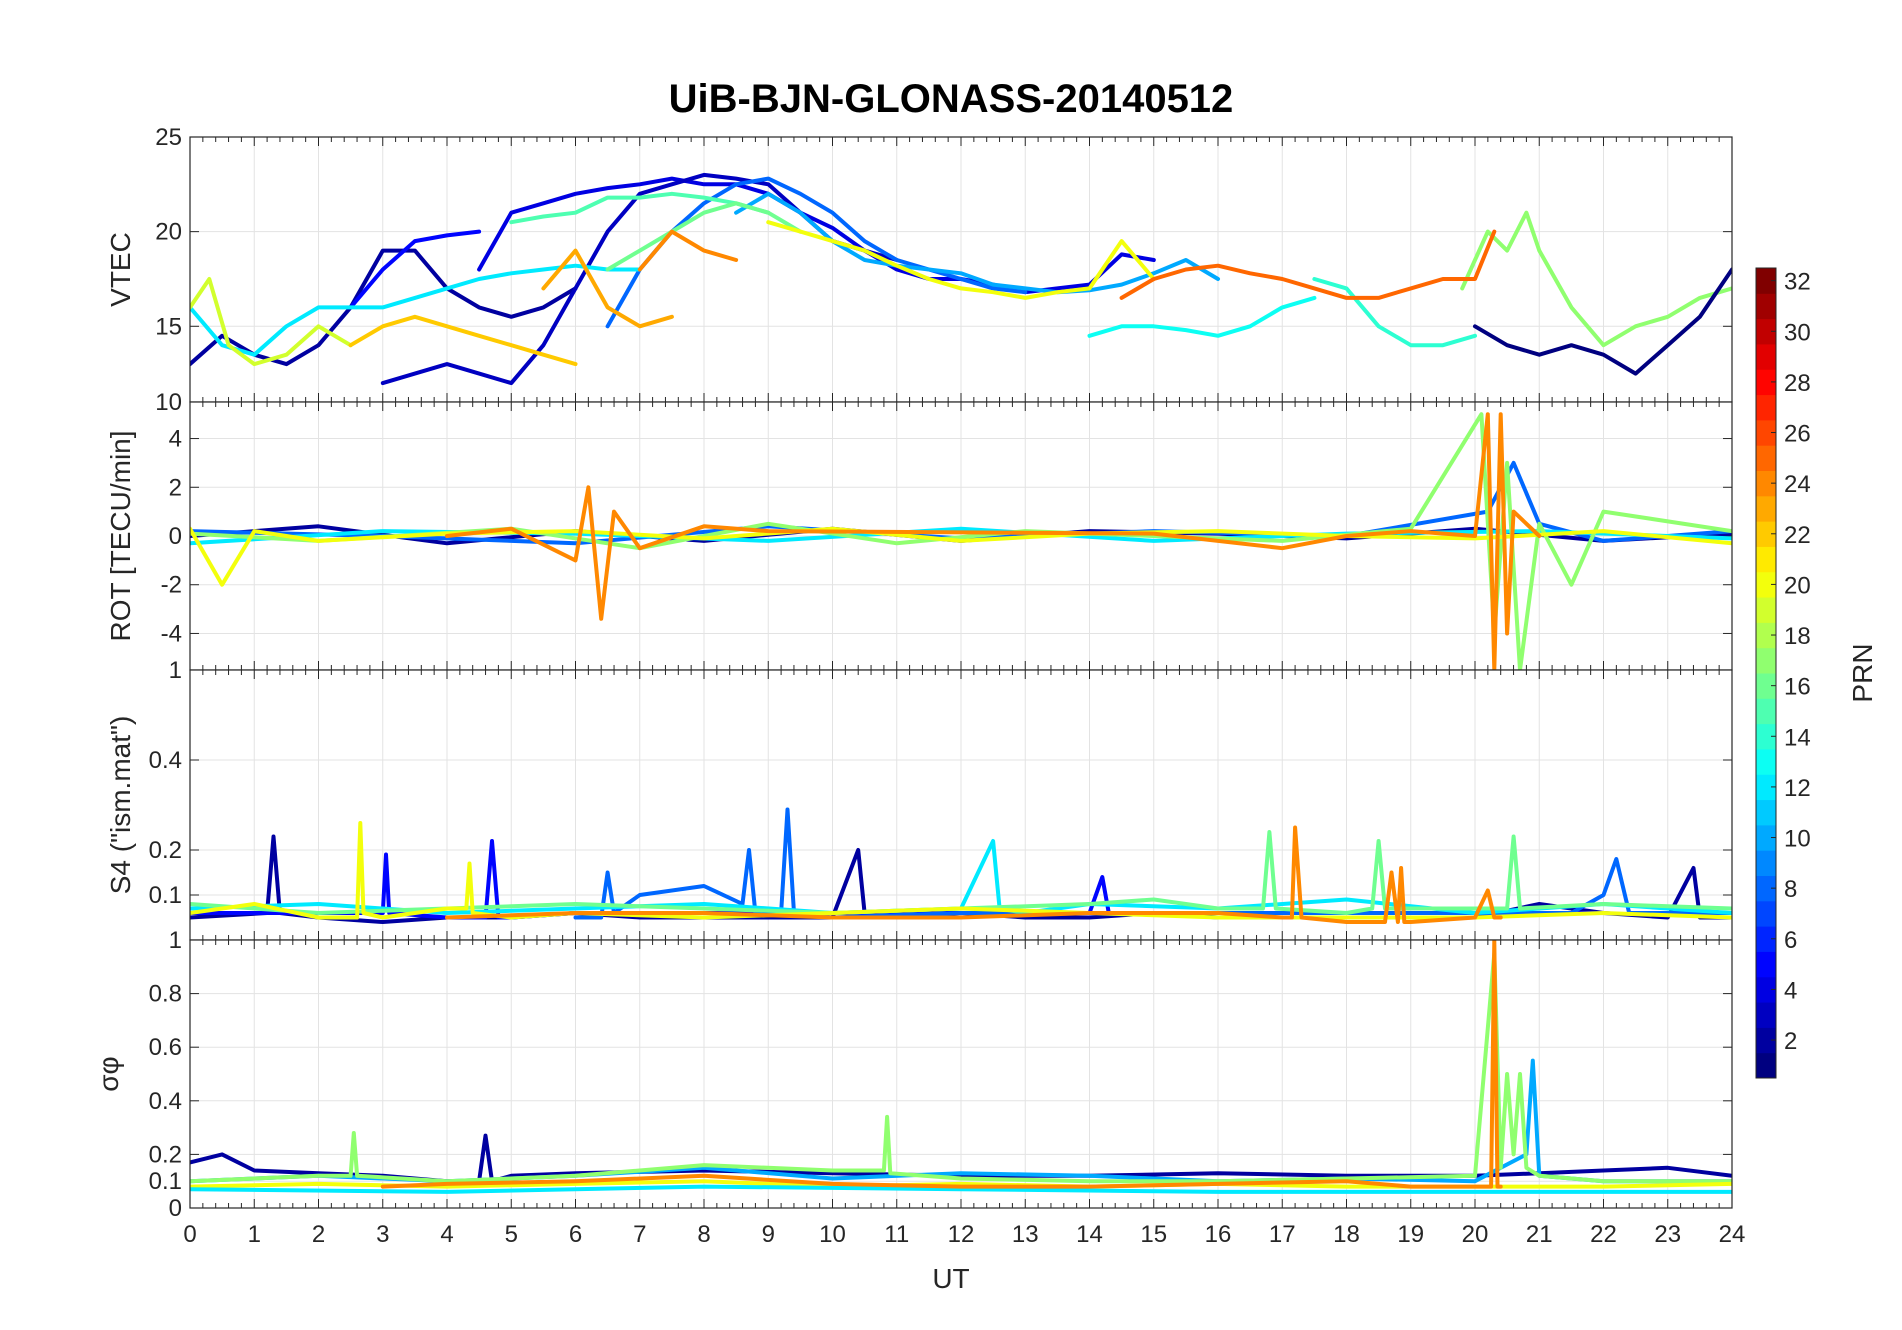 This screenshot has height=1330, width=1902. I want to click on x-tick-label: 6, so click(575, 1234).